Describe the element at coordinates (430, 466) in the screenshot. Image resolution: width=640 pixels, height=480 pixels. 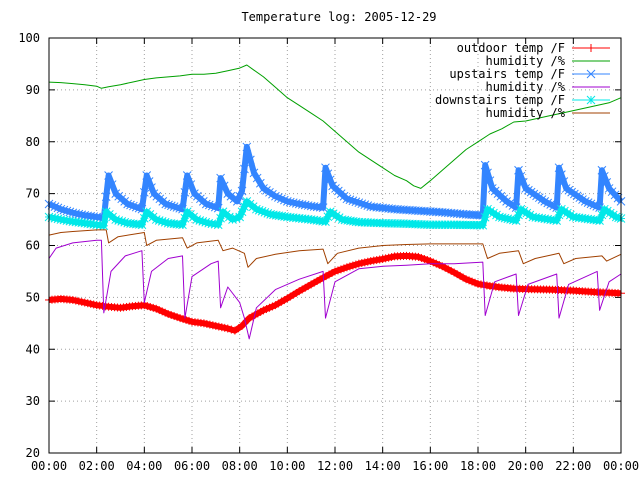
I see `x-tick-label: 16:00` at that location.